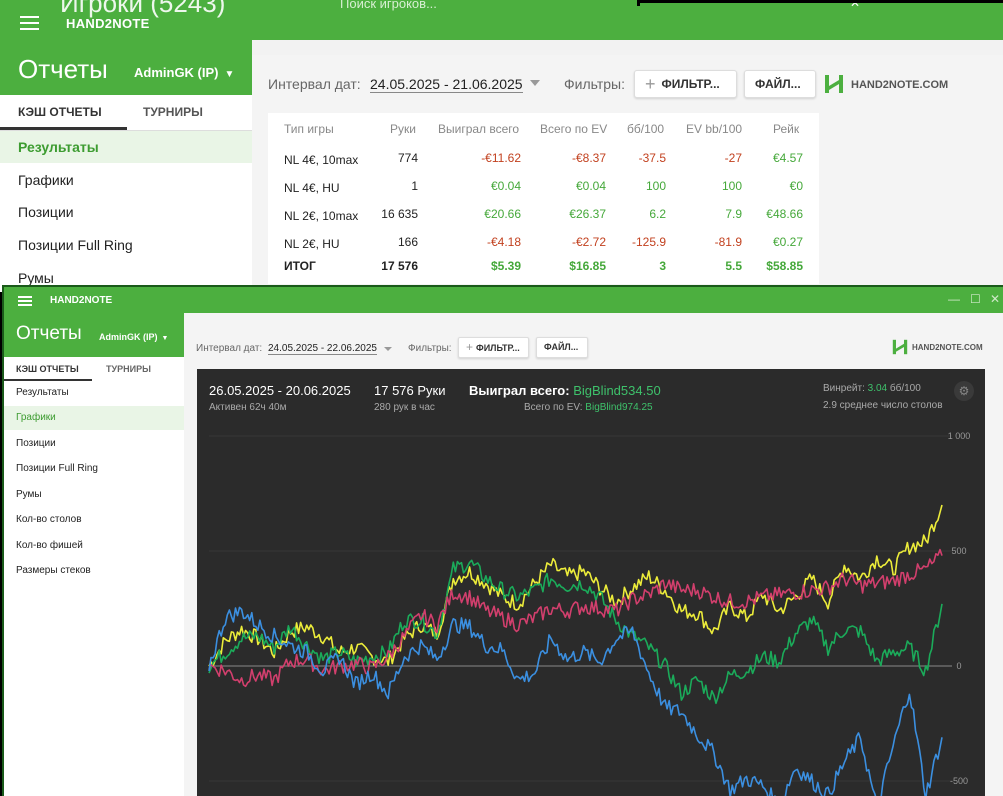  Describe the element at coordinates (958, 666) in the screenshot. I see `y-tick-label: 0` at that location.